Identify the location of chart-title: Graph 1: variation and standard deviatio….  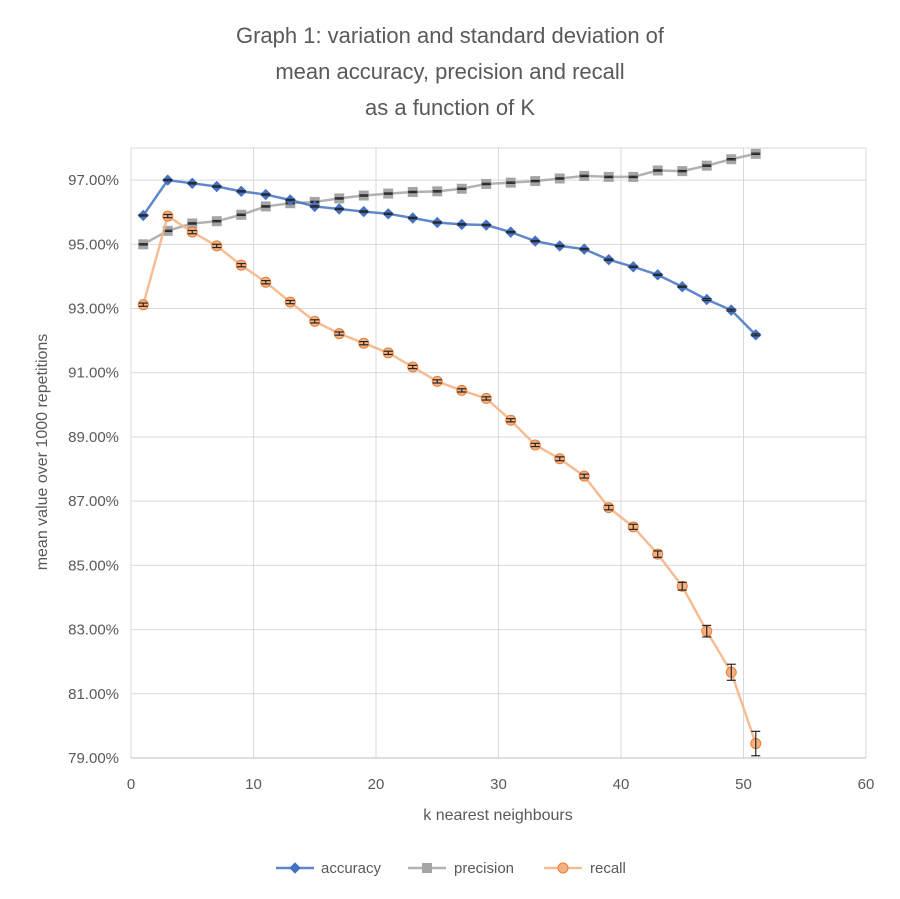
(450, 71).